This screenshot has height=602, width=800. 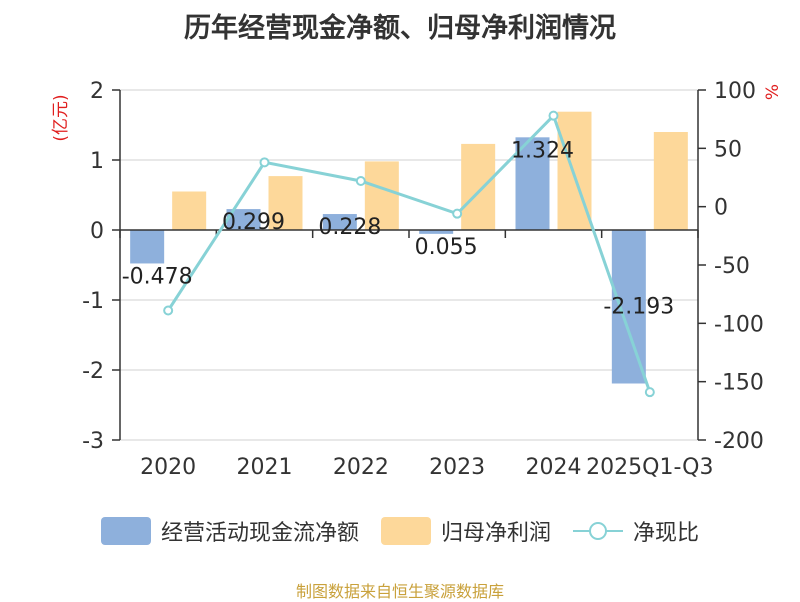 What do you see at coordinates (457, 467) in the screenshot?
I see `category-label-2023: 2023` at bounding box center [457, 467].